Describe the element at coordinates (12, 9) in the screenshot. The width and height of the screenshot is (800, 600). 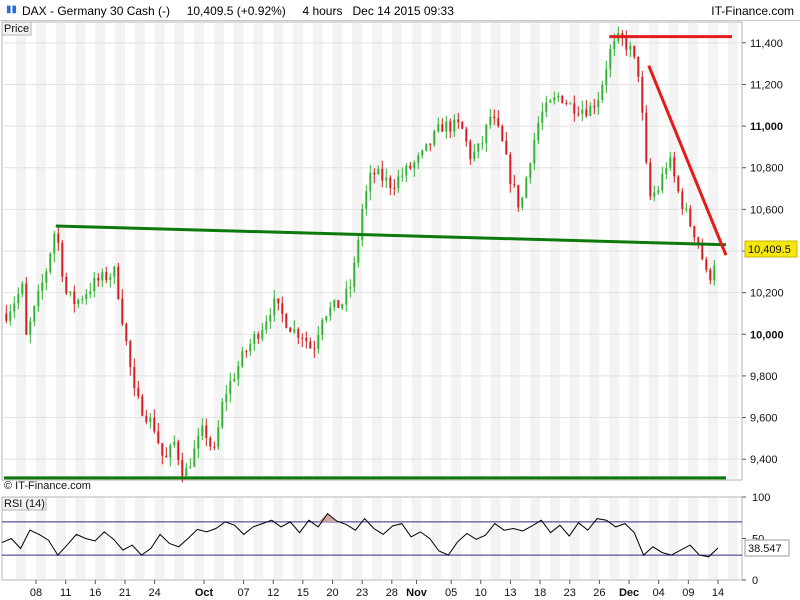
I see `chart-icon: ▮▮` at that location.